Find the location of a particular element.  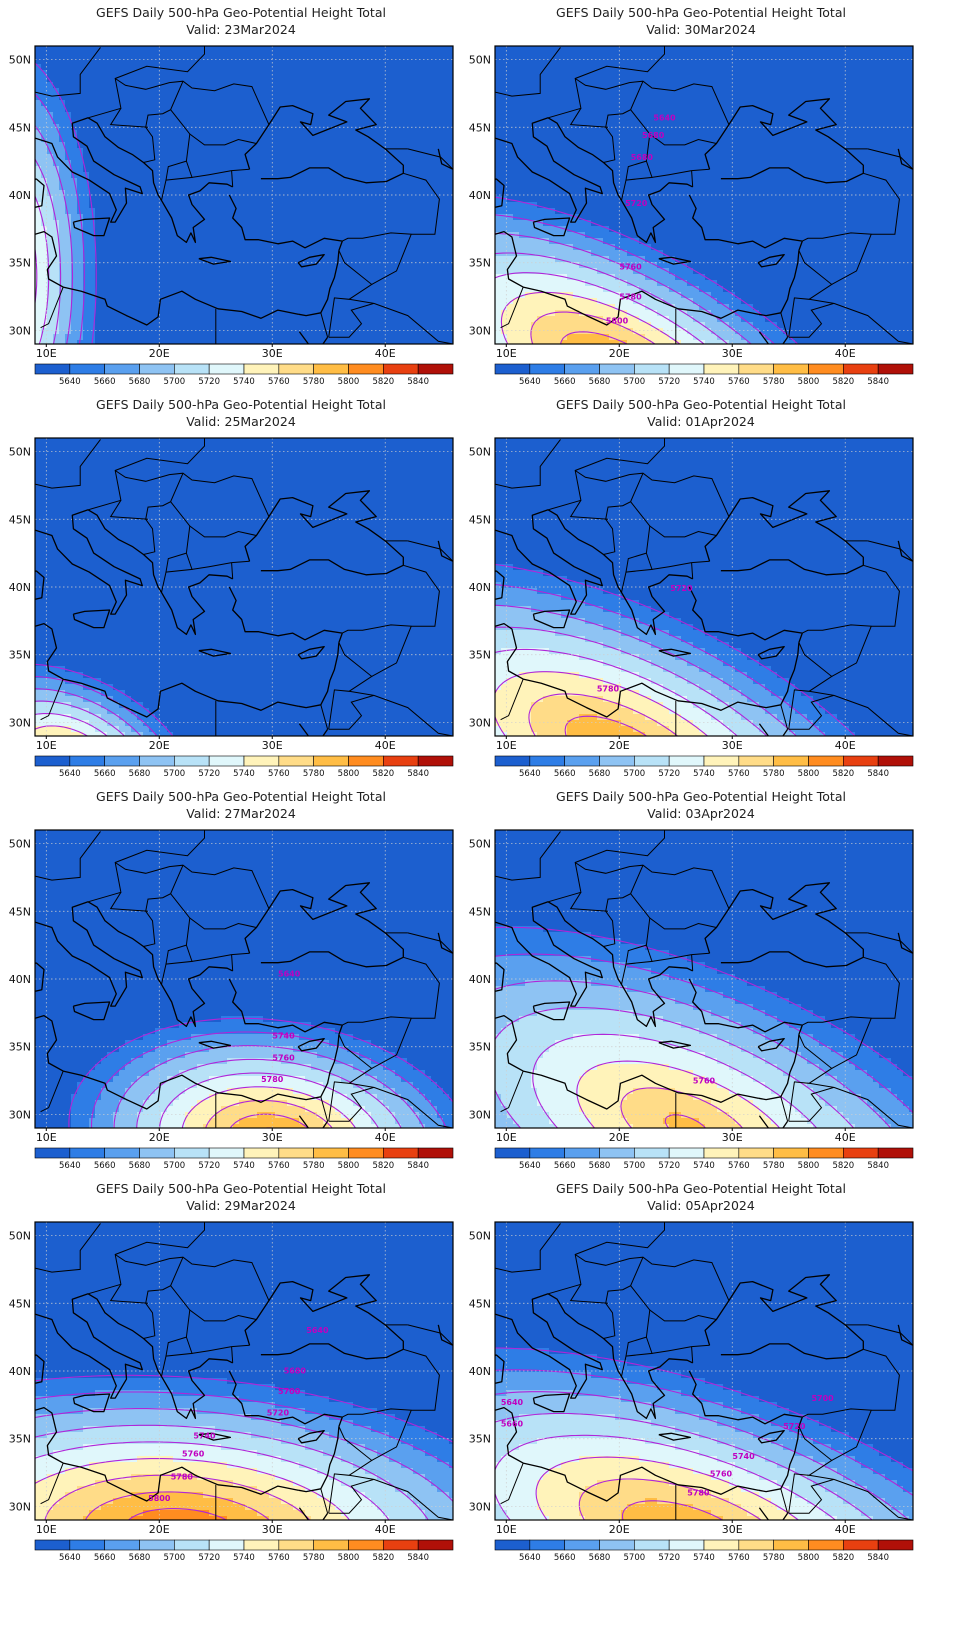

panel-valid-date: Valid: 25Mar2024 is located at coordinates (241, 421).